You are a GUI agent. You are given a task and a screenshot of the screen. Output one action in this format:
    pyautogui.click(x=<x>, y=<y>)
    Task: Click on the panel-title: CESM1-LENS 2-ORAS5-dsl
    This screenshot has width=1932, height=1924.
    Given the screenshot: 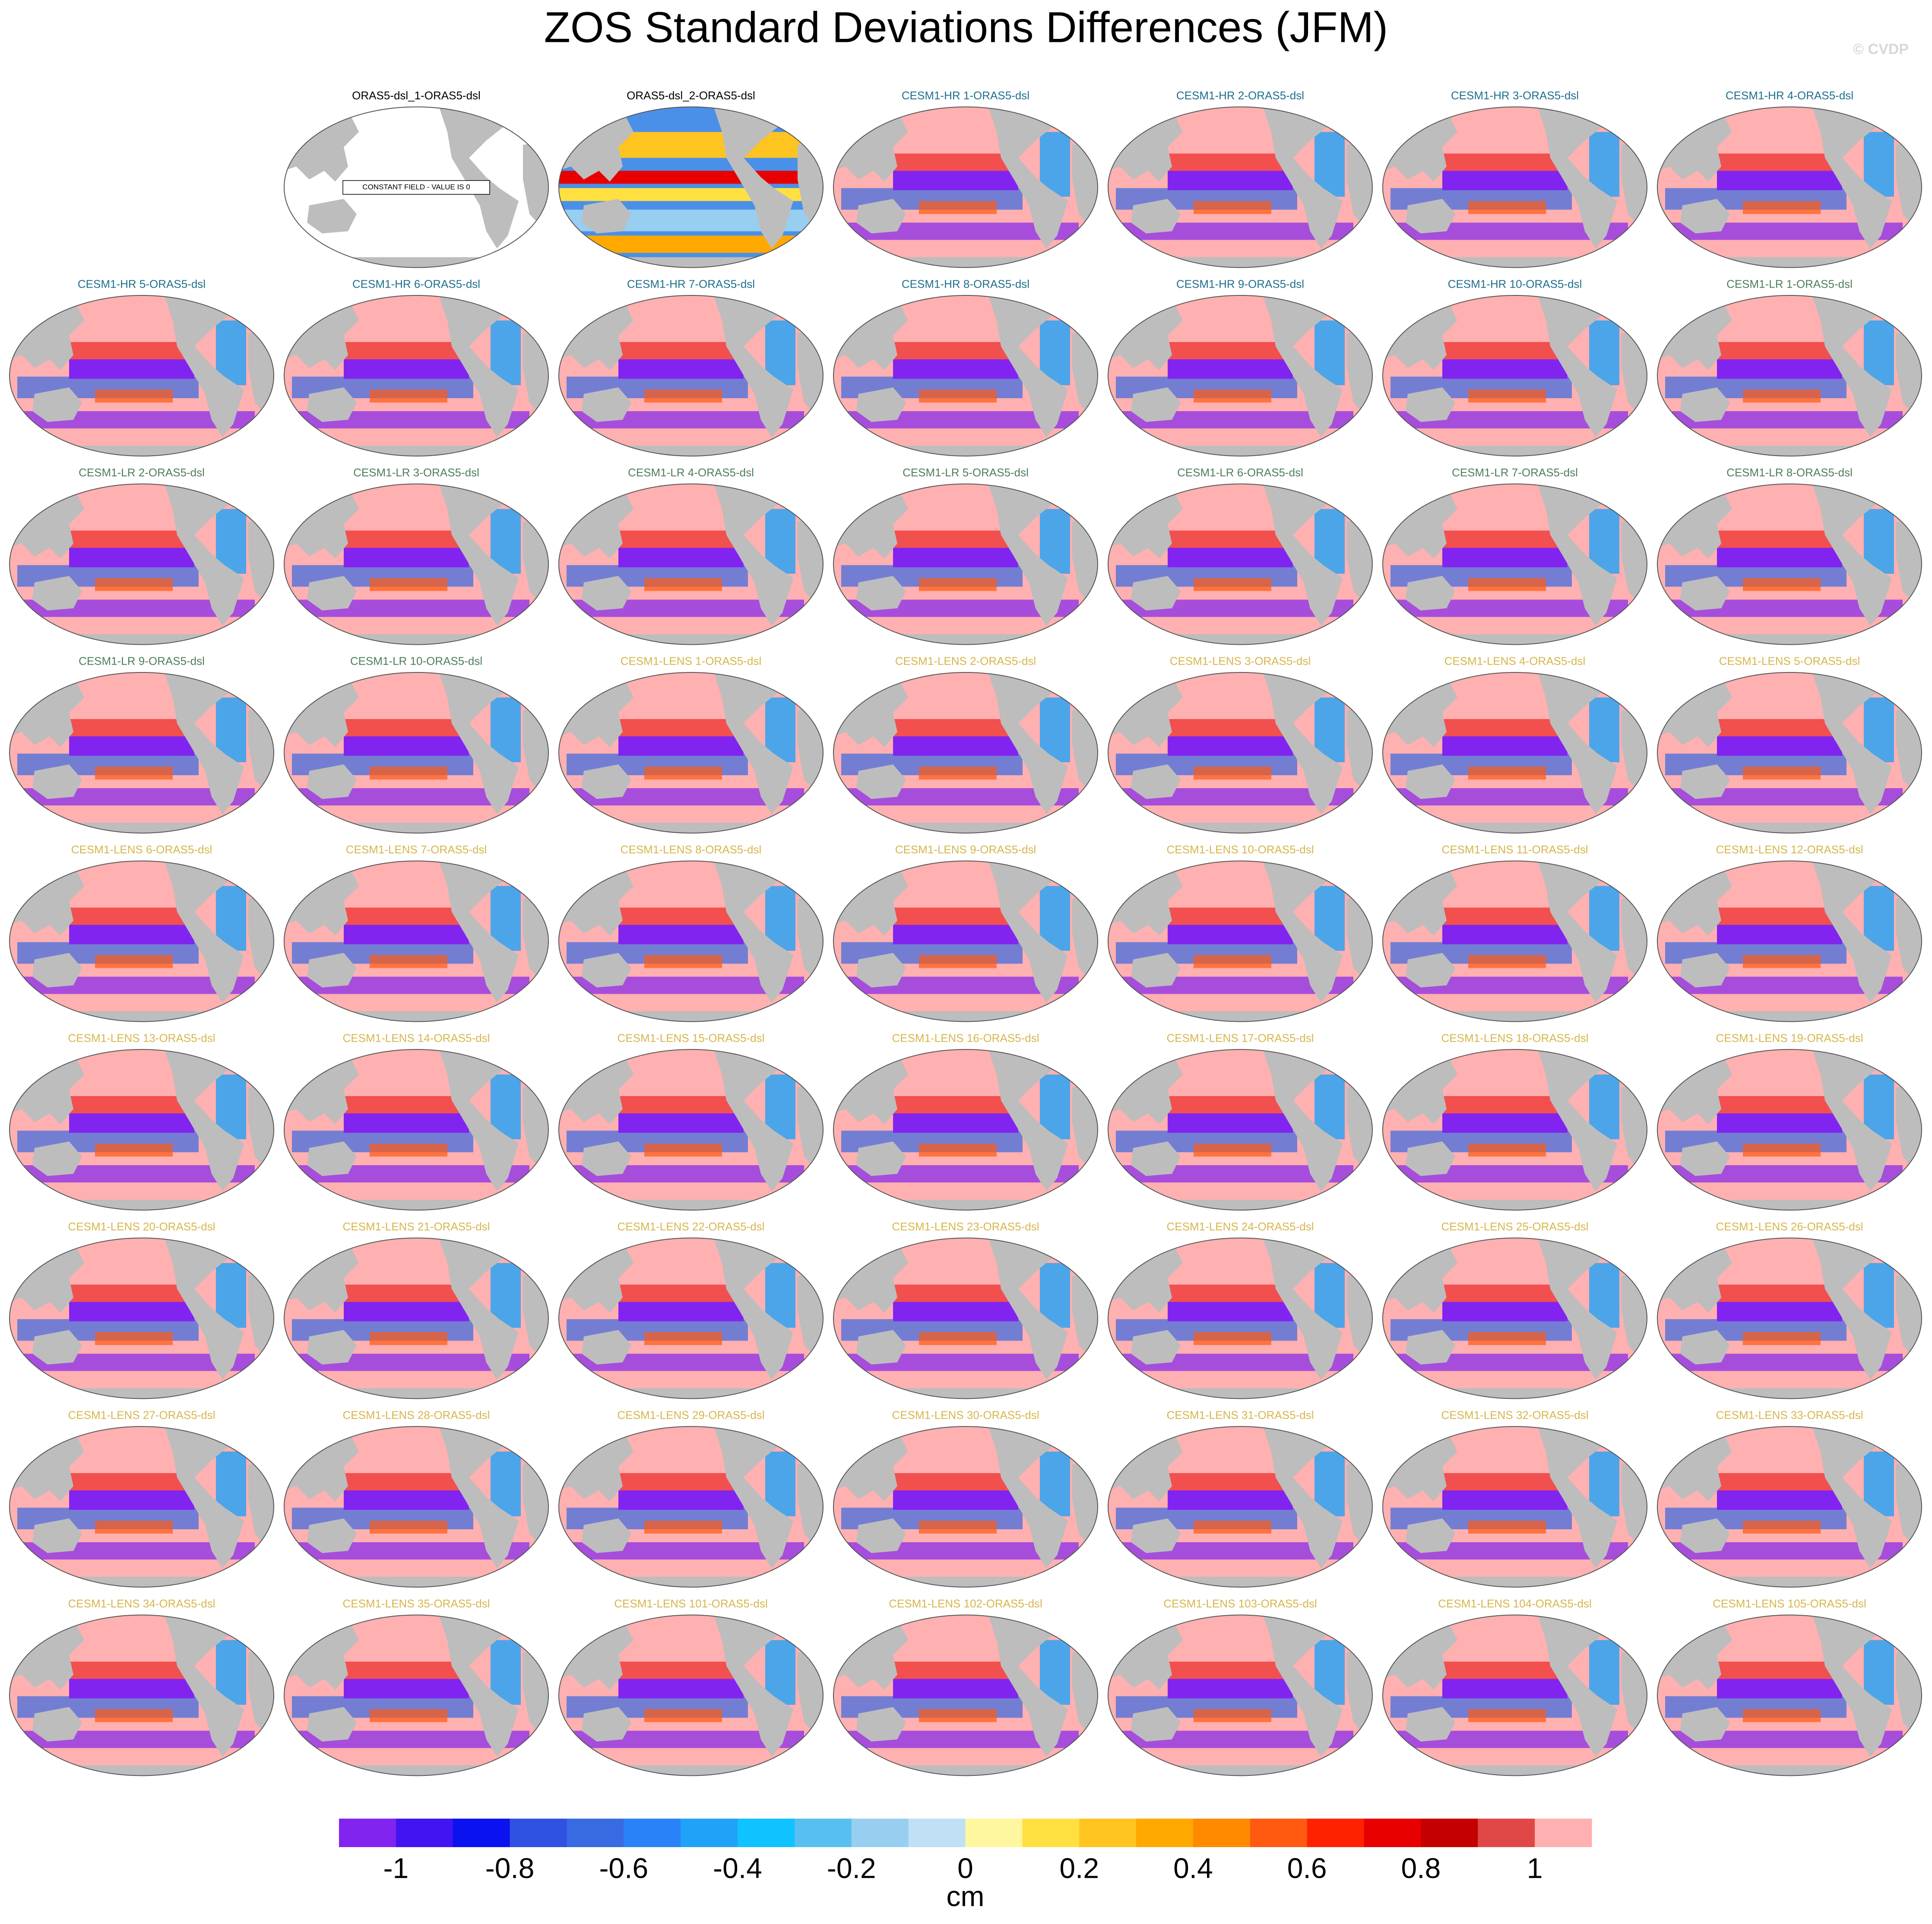 What is the action you would take?
    pyautogui.click(x=966, y=660)
    